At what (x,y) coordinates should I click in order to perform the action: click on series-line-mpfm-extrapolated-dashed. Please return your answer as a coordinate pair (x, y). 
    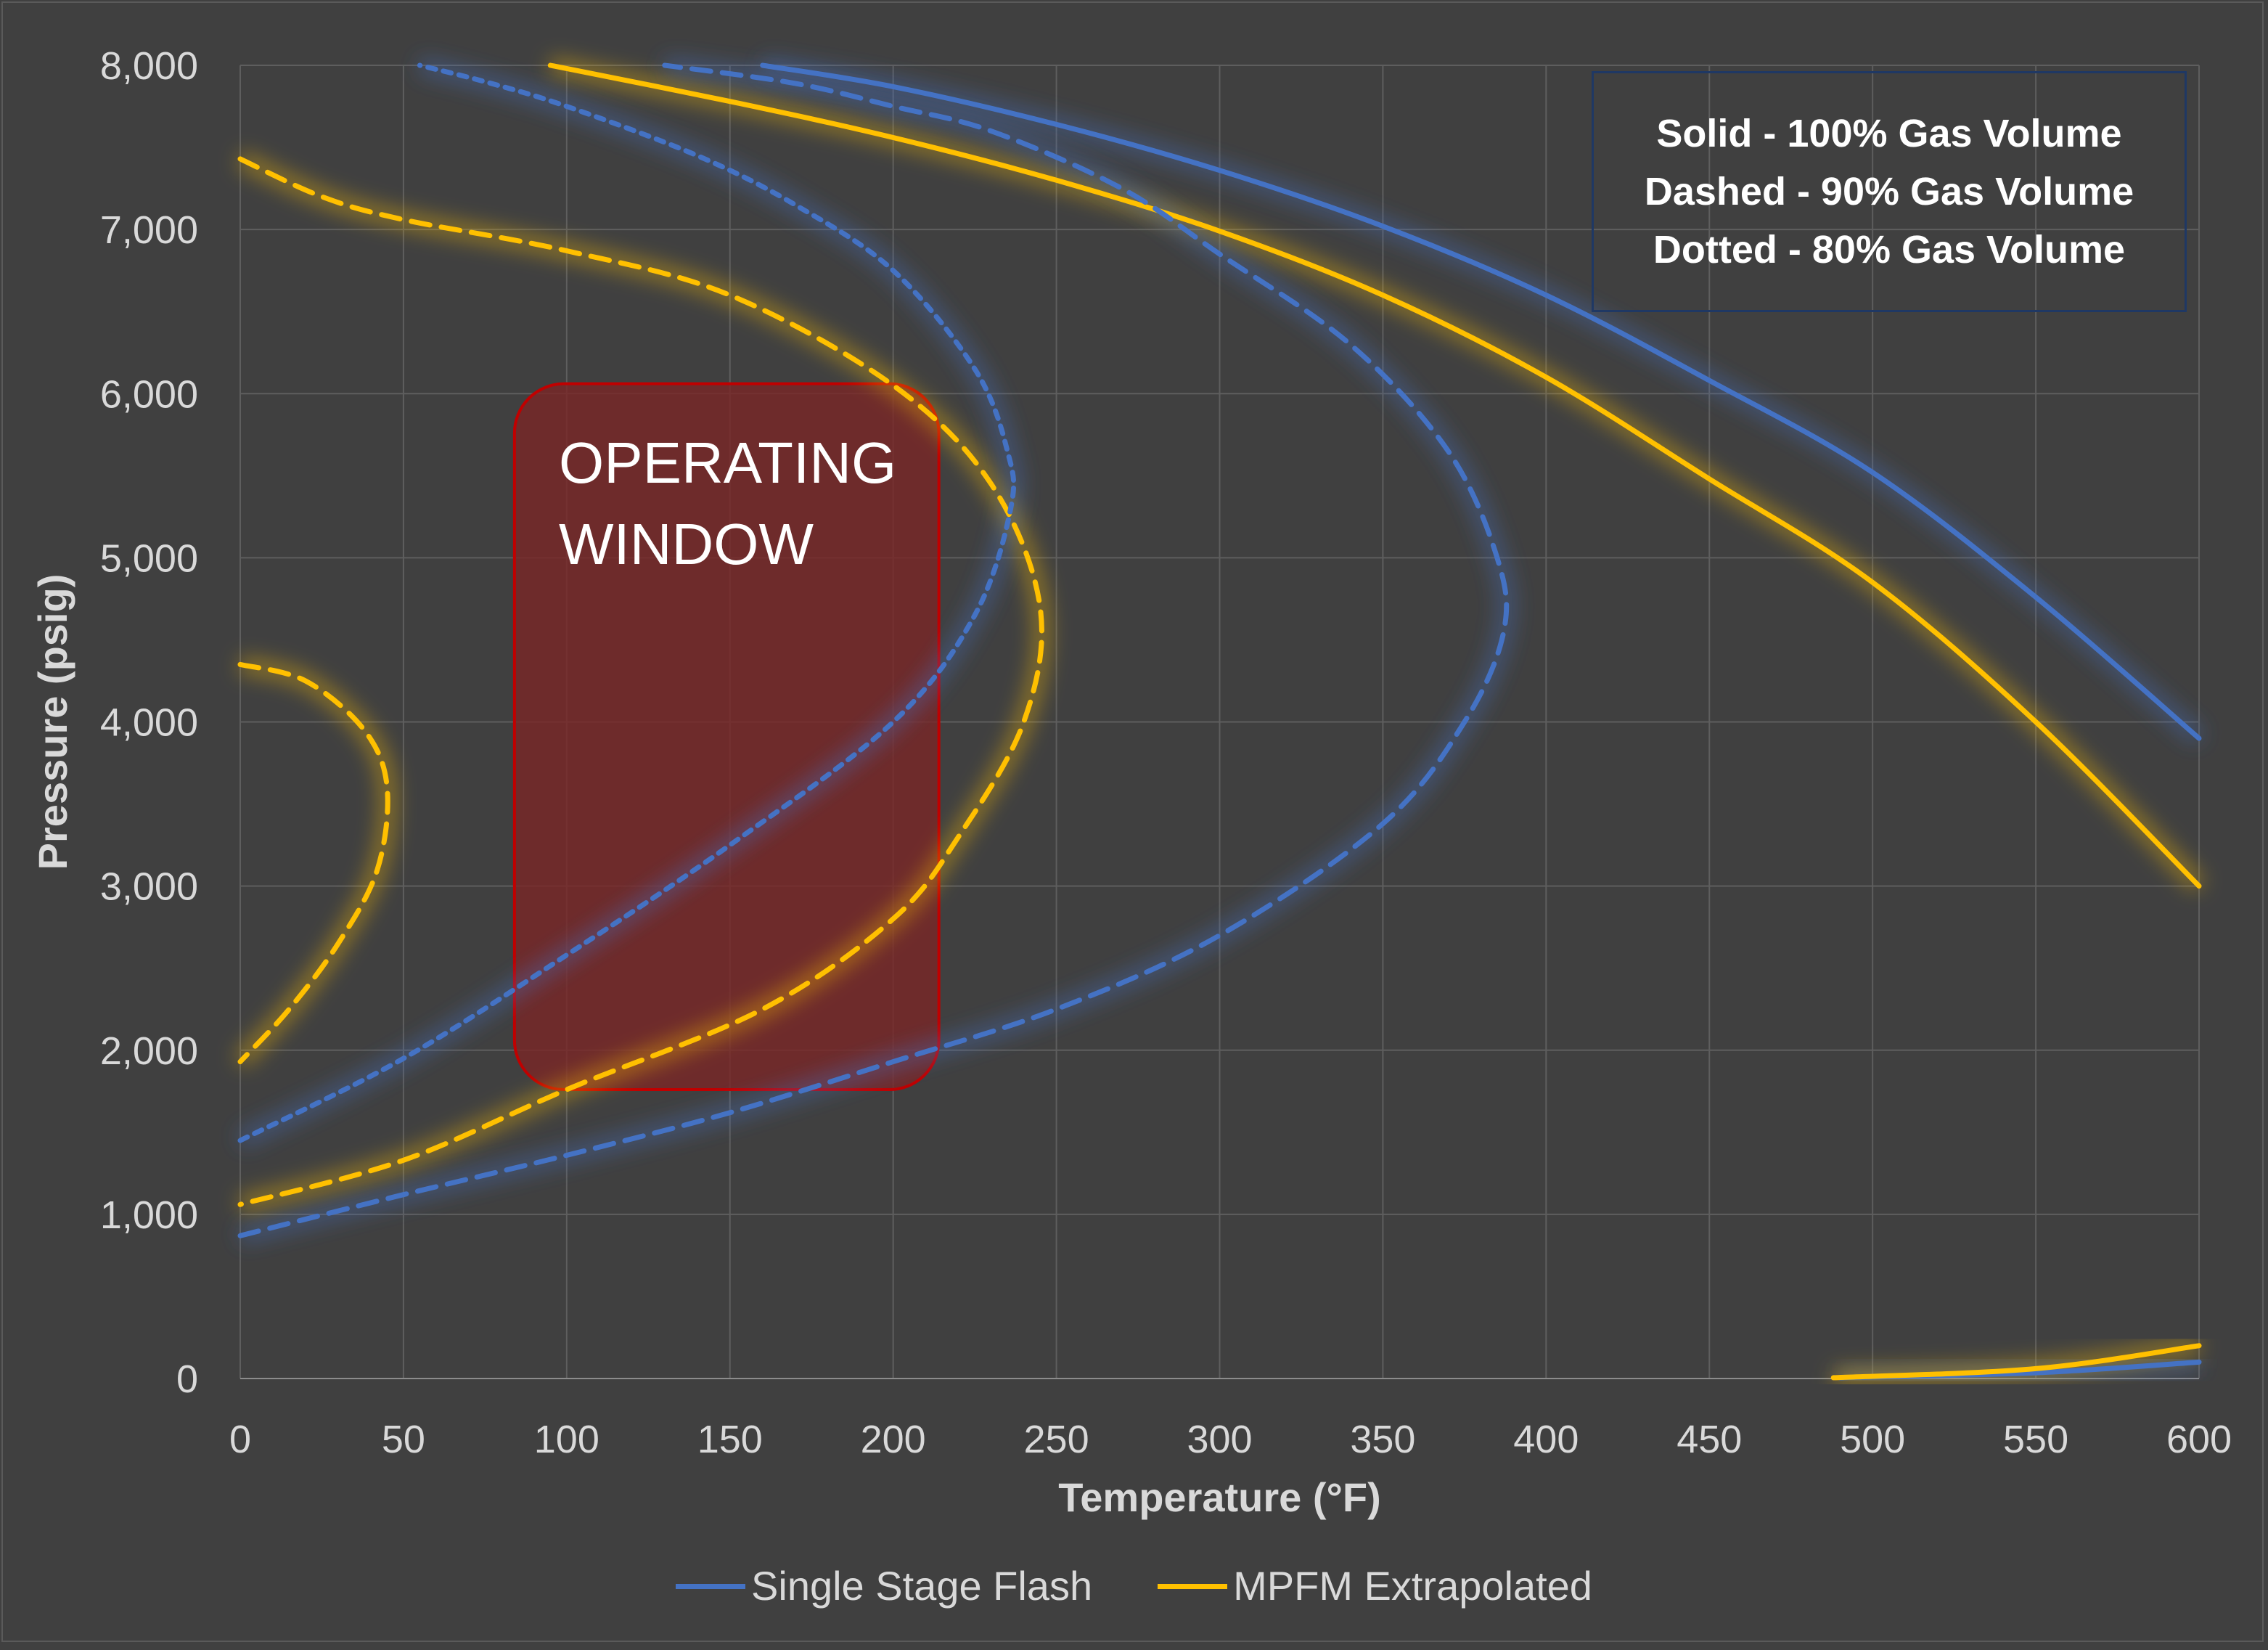
    Looking at the image, I should click on (313, 863).